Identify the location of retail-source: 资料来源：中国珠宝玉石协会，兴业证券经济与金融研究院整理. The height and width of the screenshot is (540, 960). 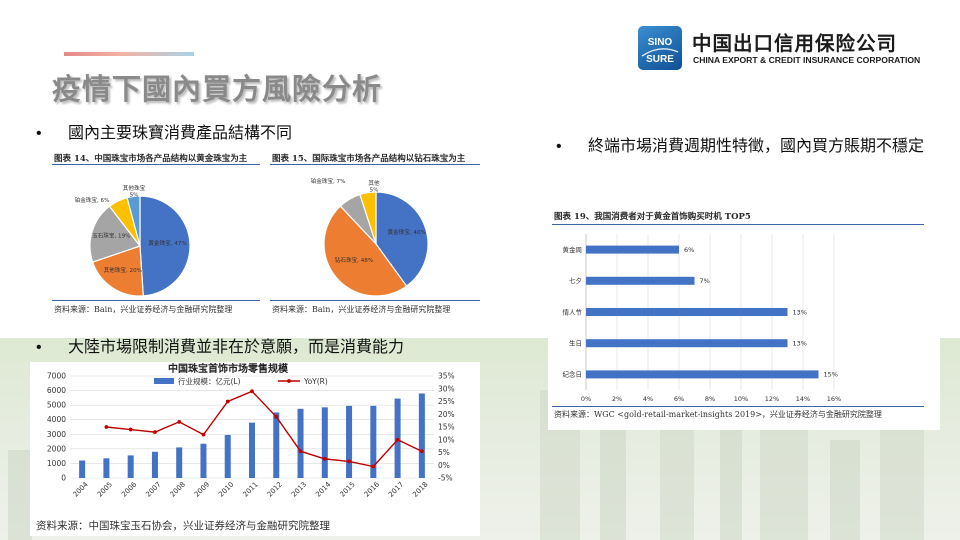
(183, 526).